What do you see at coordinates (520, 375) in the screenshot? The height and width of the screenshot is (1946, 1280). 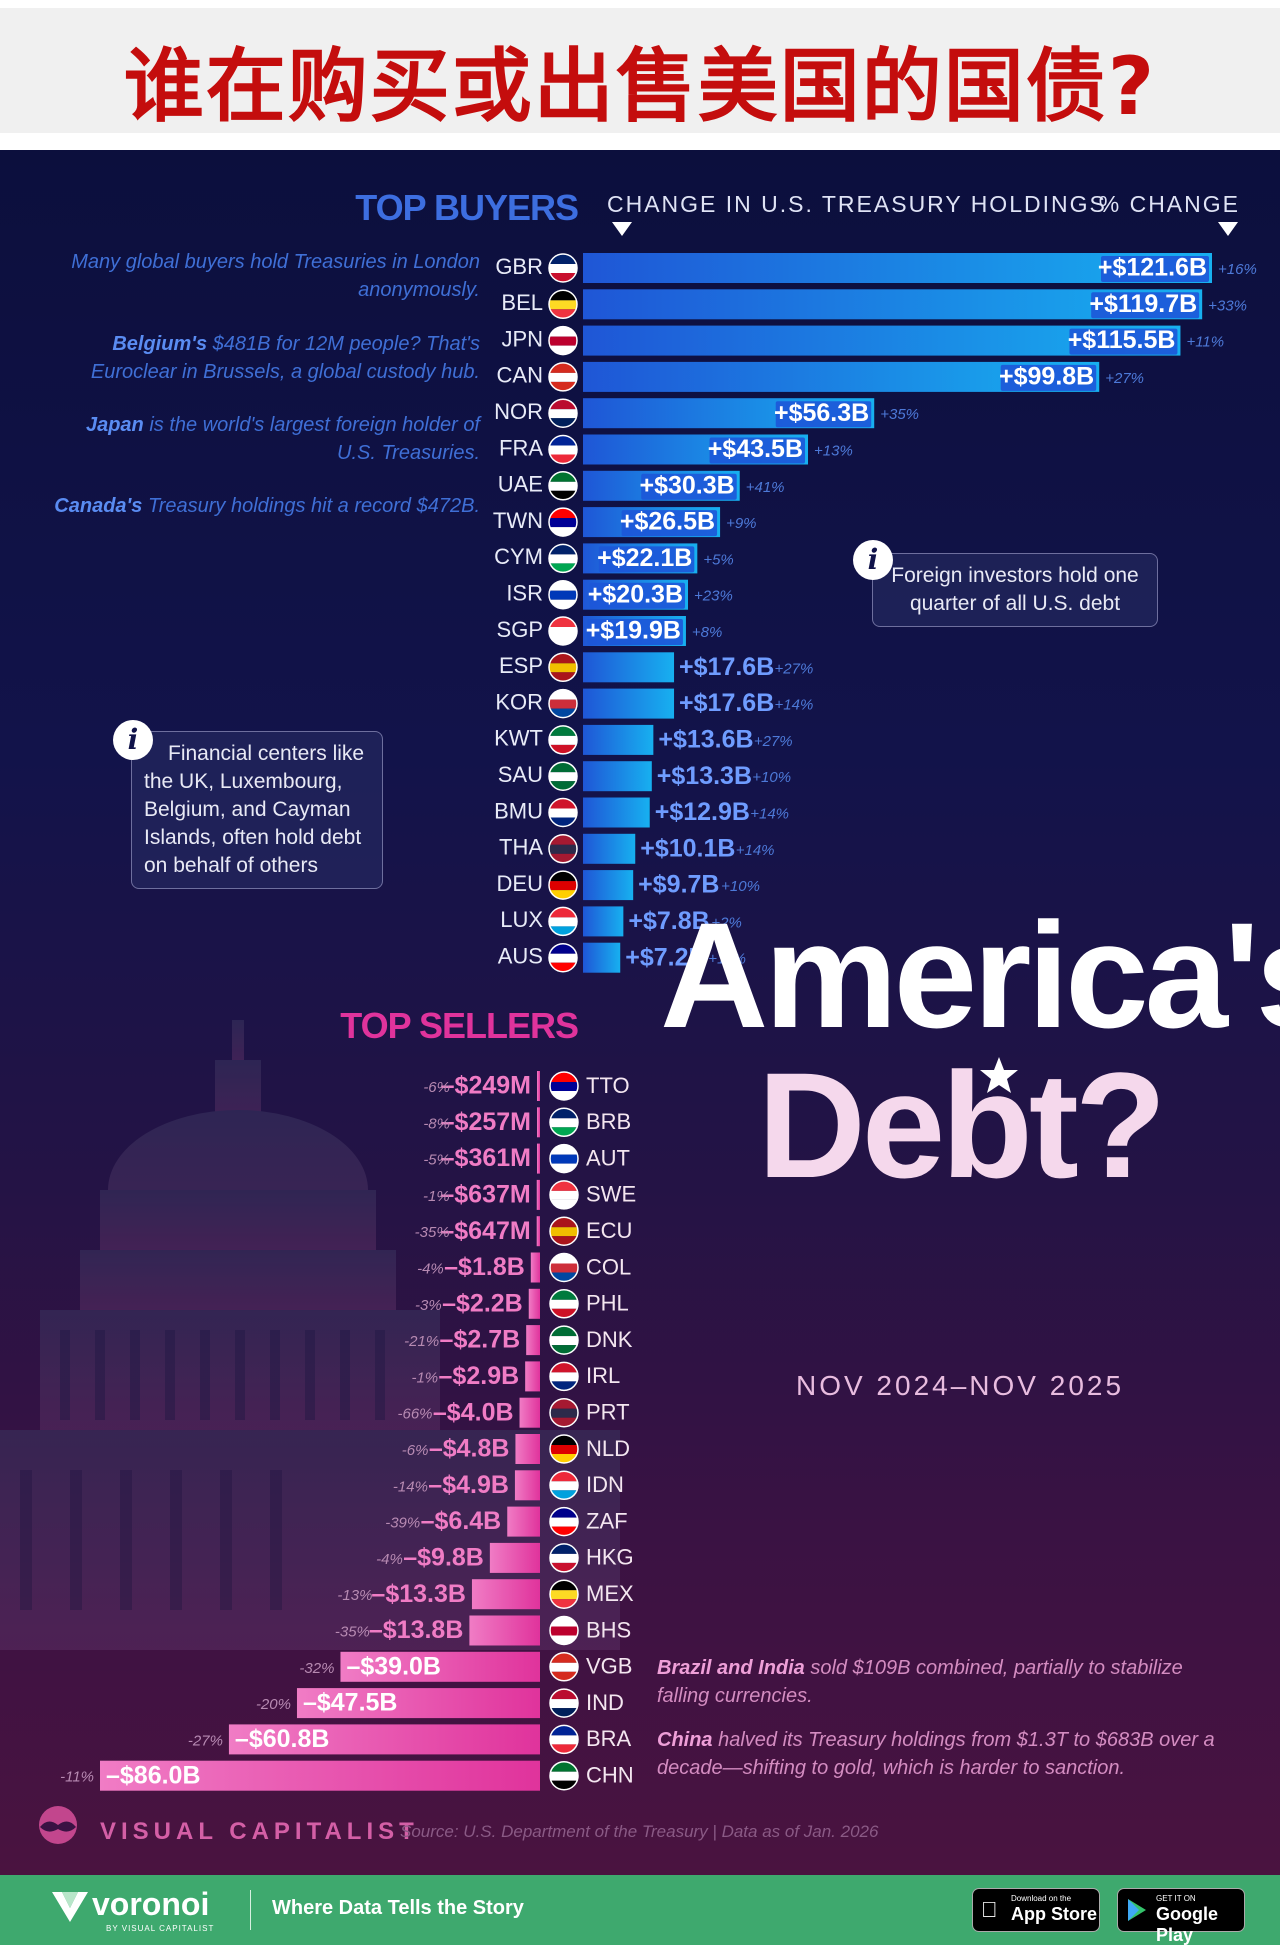 I see `buyer-country-label: CAN` at bounding box center [520, 375].